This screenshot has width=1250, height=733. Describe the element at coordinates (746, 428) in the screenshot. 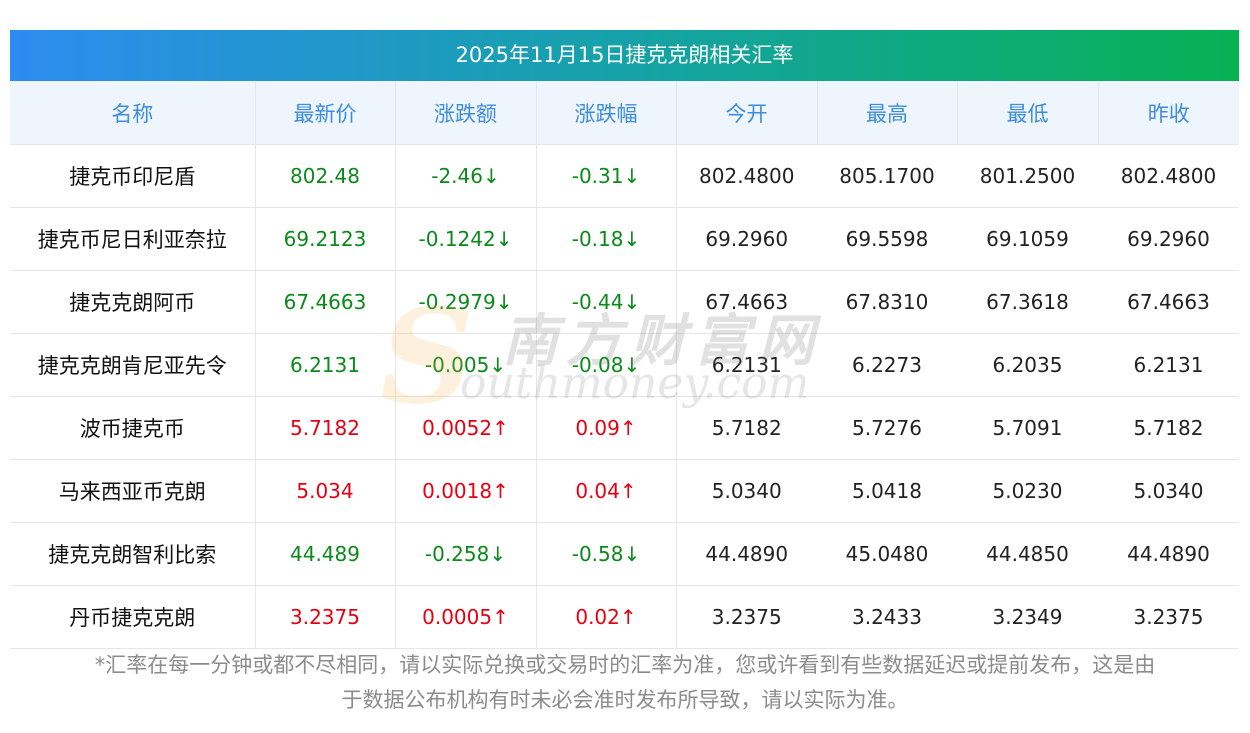

I see `cell-open: 5.7182` at that location.